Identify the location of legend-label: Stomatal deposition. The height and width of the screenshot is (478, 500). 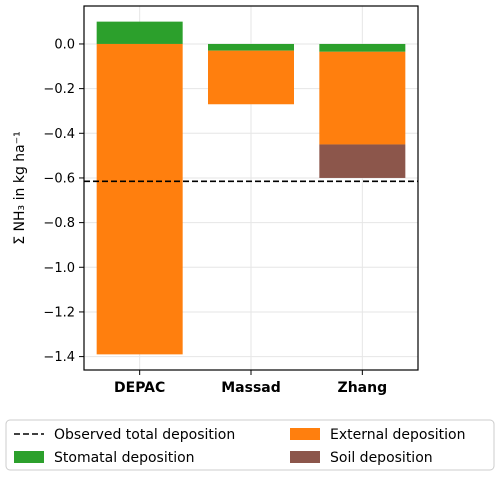
(124, 458).